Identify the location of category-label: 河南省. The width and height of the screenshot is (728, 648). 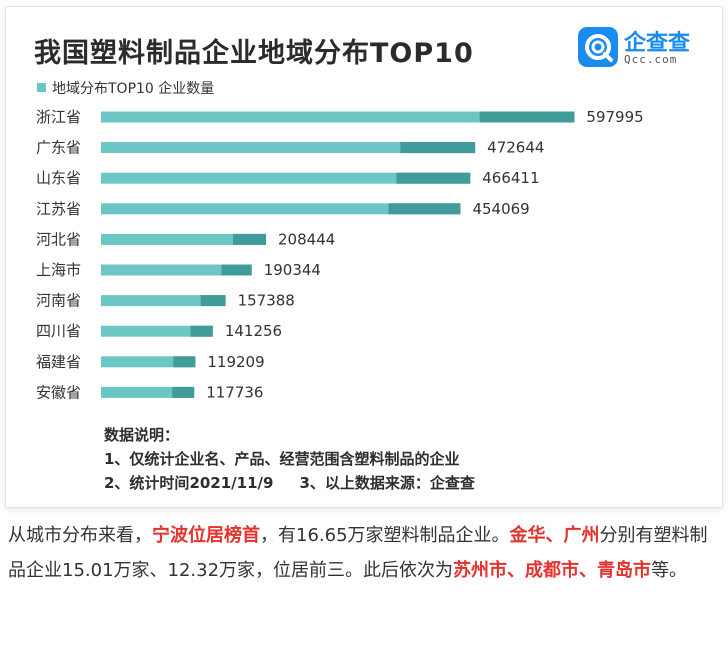
(58, 301).